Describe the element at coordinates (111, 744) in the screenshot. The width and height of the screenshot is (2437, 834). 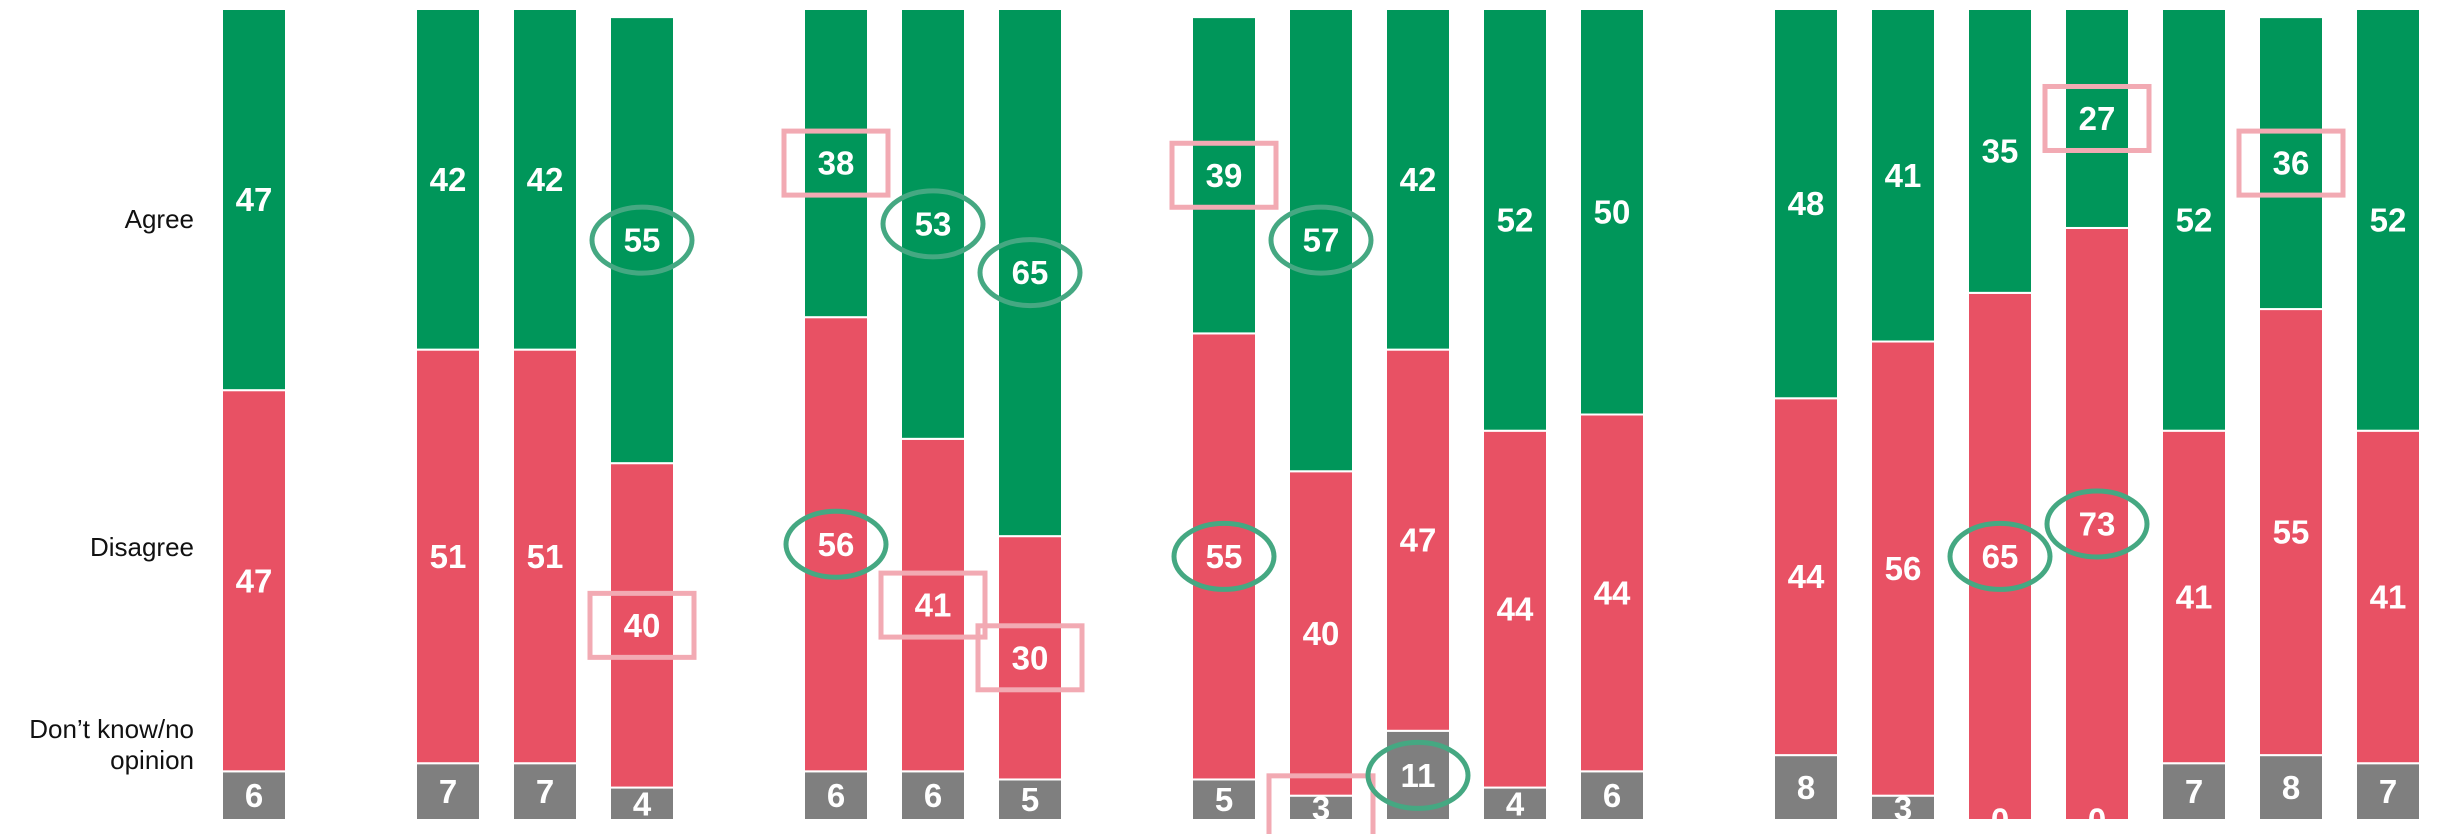
I see `legend-label: Don’t know/no opinion` at that location.